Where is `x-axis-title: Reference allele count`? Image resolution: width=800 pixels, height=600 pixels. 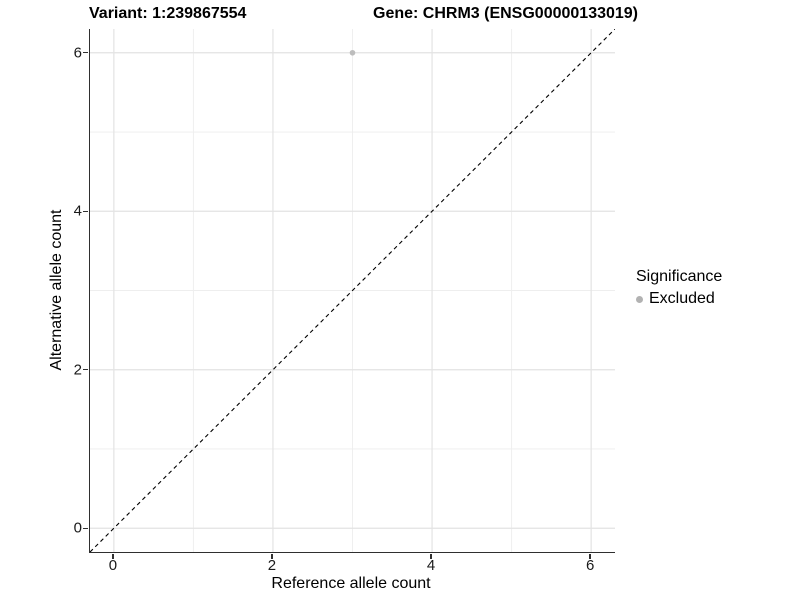
x-axis-title: Reference allele count is located at coordinates (351, 583).